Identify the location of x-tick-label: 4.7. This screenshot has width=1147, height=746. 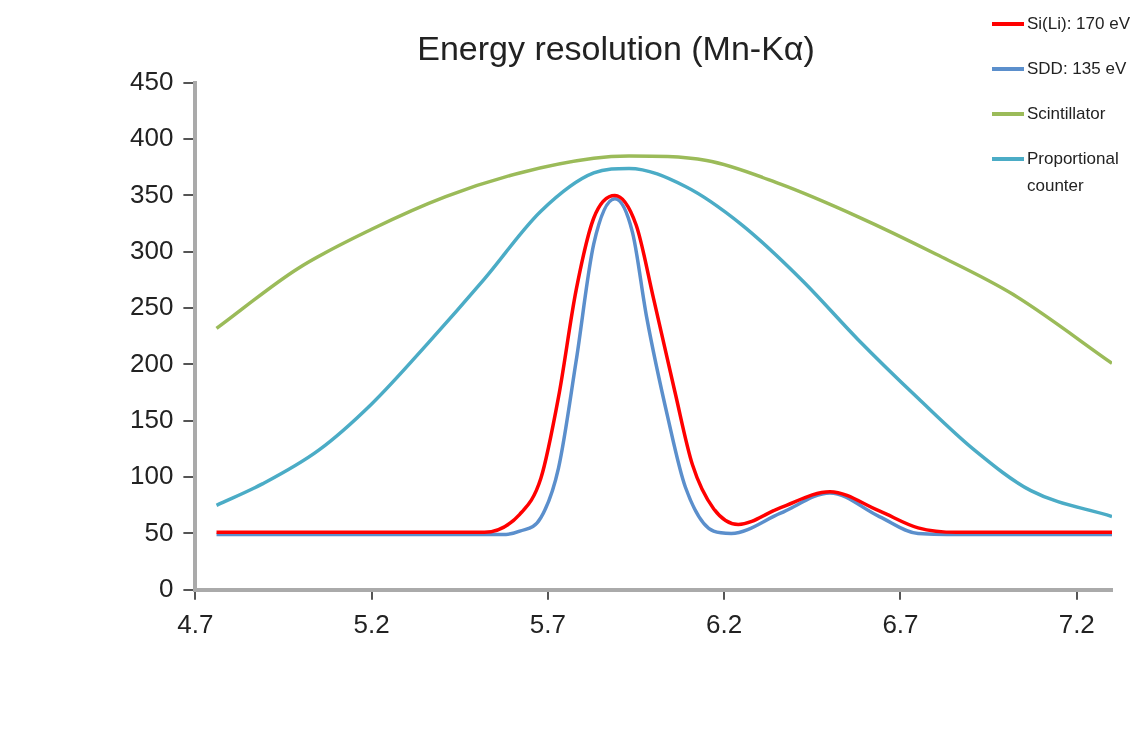
(195, 623).